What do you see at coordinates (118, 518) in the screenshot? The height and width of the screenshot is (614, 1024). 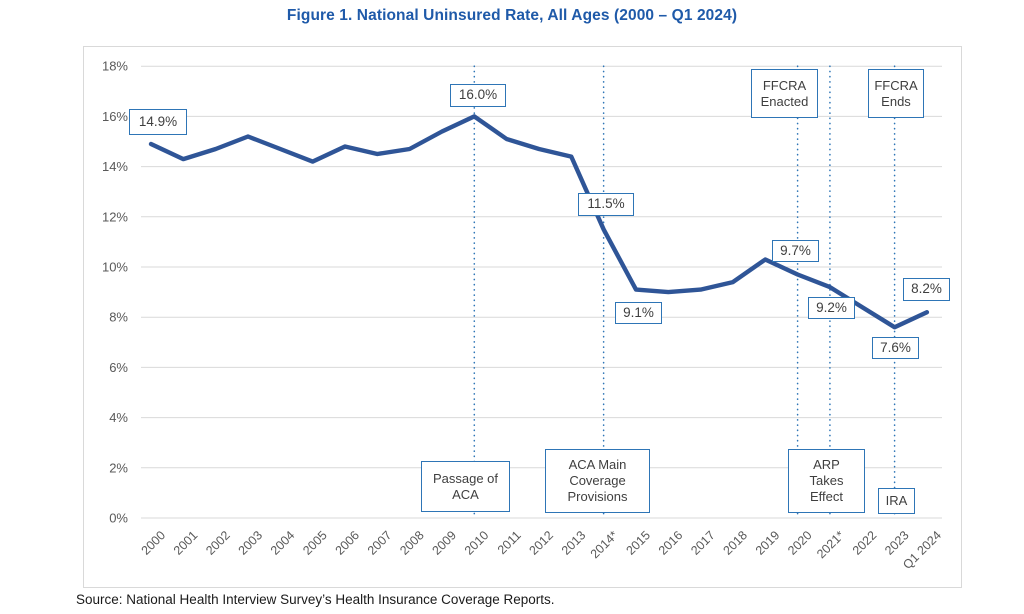 I see `y-axis-tick-label: 0%` at bounding box center [118, 518].